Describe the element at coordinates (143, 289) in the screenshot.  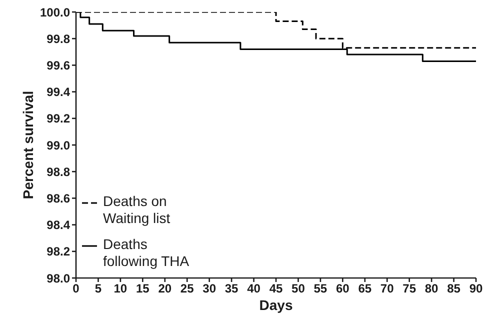
I see `x-tick-label: 15` at that location.